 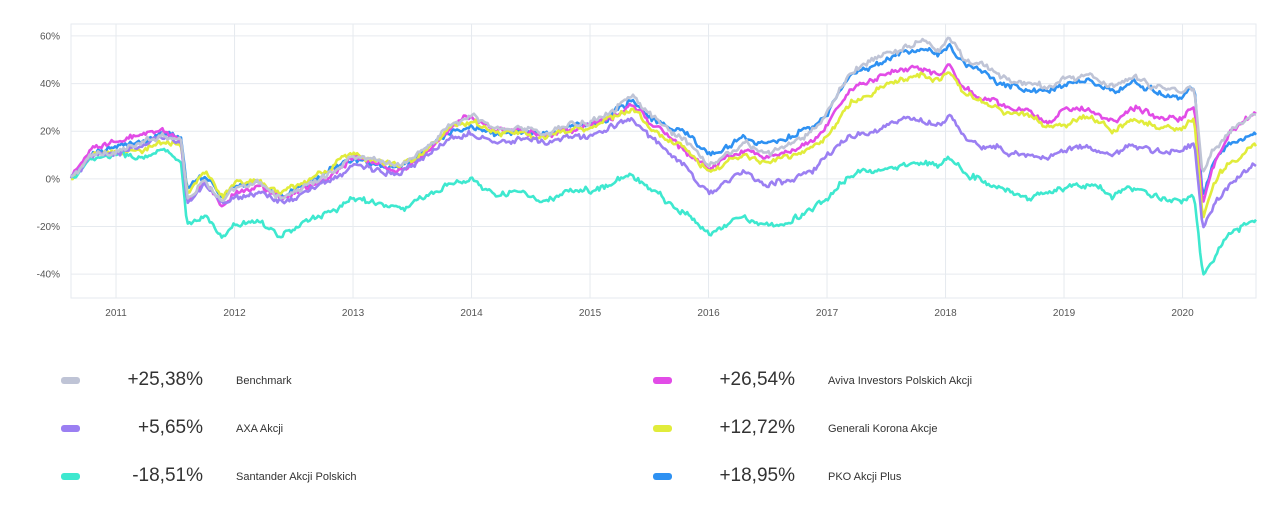 I want to click on y-axis-tick-labels: 60% 40% 20% 0% -20% -40%, so click(x=48, y=155).